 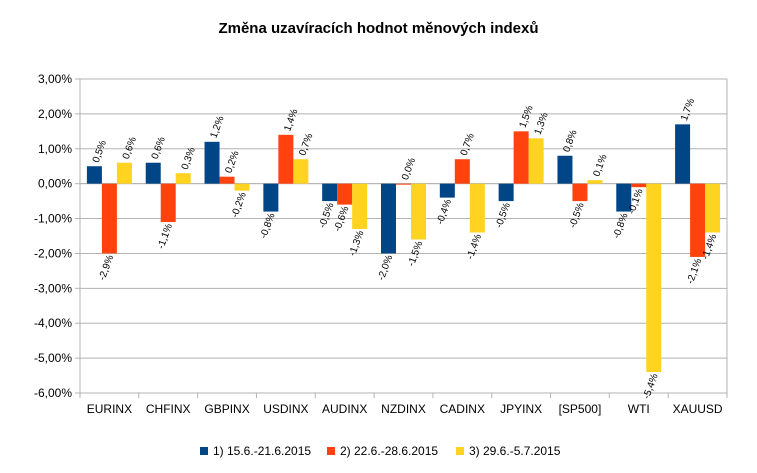 I want to click on y-tick-label: 1,00%, so click(x=55, y=149).